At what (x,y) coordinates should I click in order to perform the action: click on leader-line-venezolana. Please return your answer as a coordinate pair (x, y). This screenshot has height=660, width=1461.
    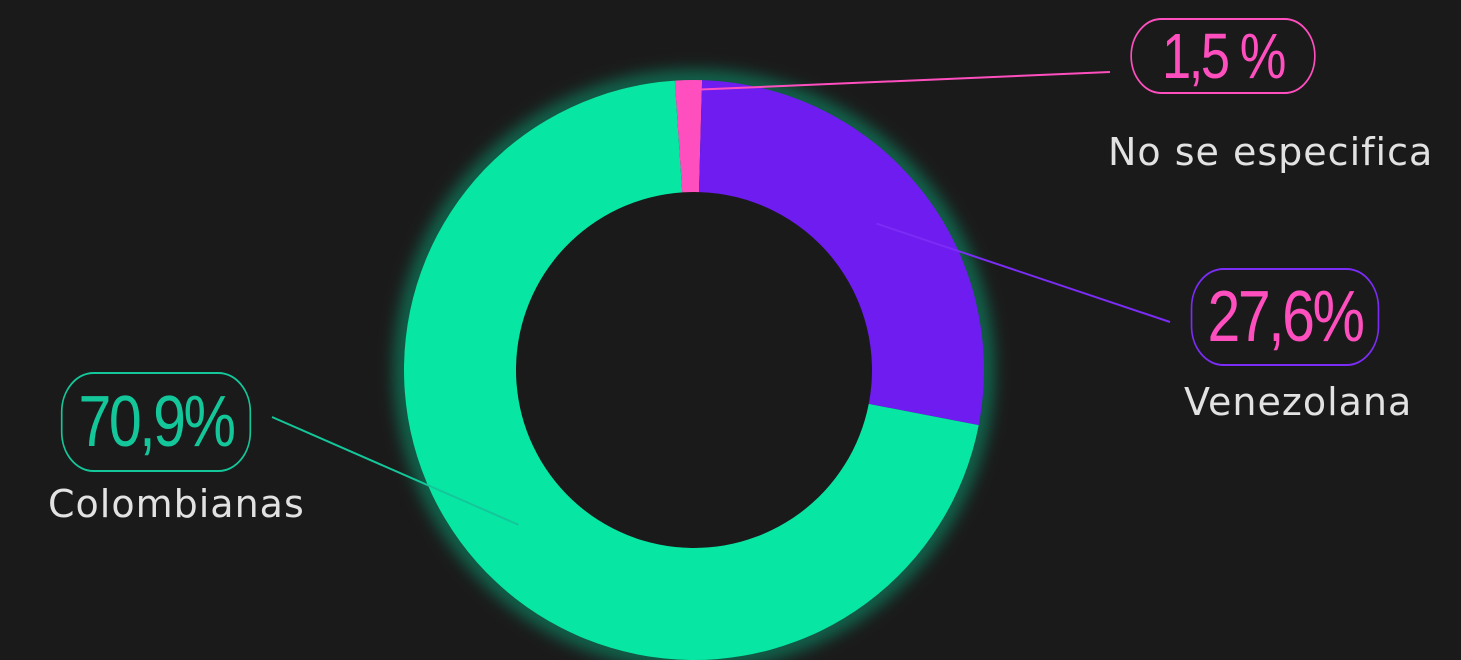
    Looking at the image, I should click on (1023, 272).